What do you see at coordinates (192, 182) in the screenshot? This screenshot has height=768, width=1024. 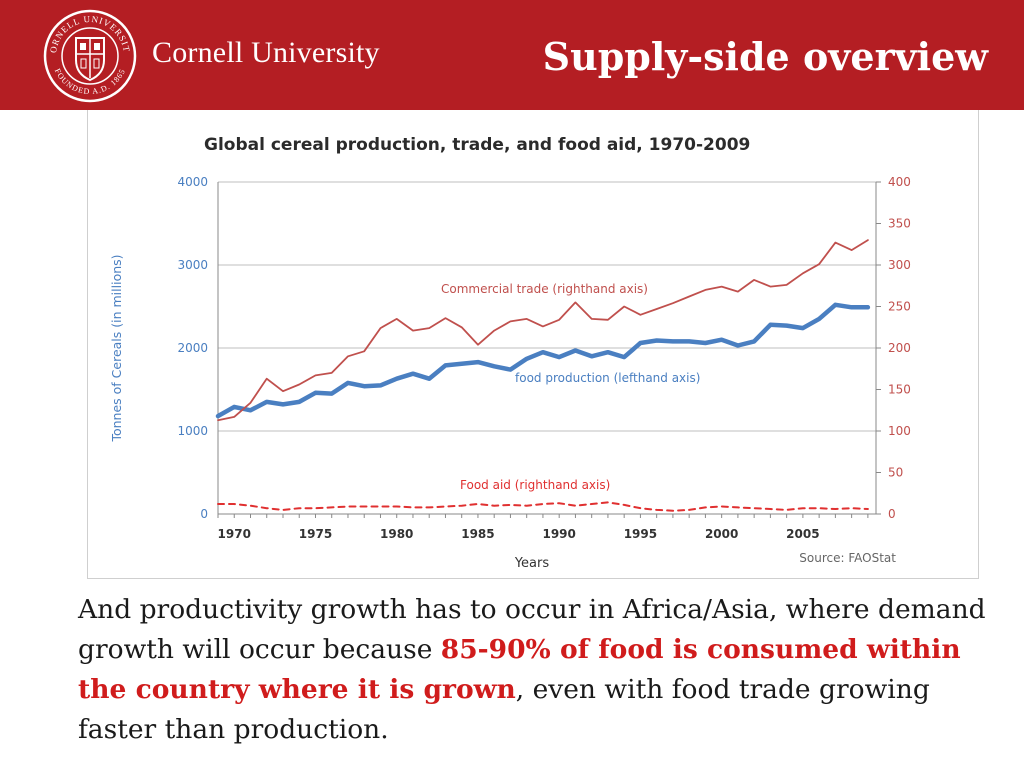 I see `y-tick-label-left: 4000` at bounding box center [192, 182].